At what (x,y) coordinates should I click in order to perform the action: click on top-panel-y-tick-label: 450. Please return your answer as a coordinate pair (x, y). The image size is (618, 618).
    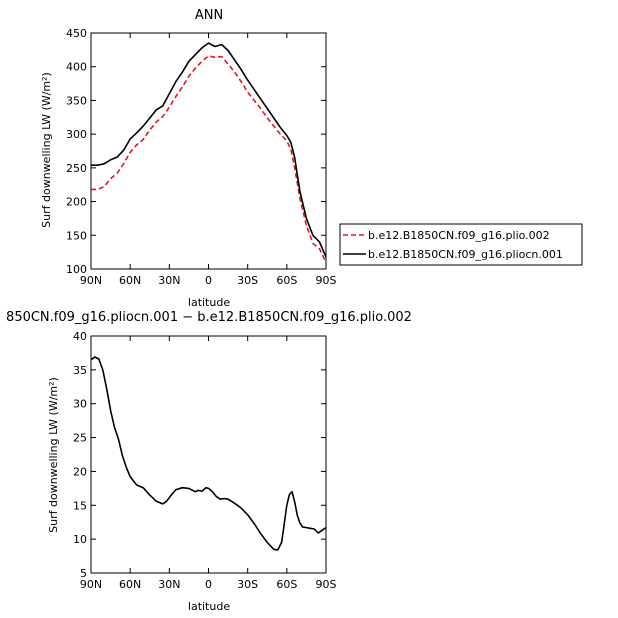
    Looking at the image, I should click on (76, 33).